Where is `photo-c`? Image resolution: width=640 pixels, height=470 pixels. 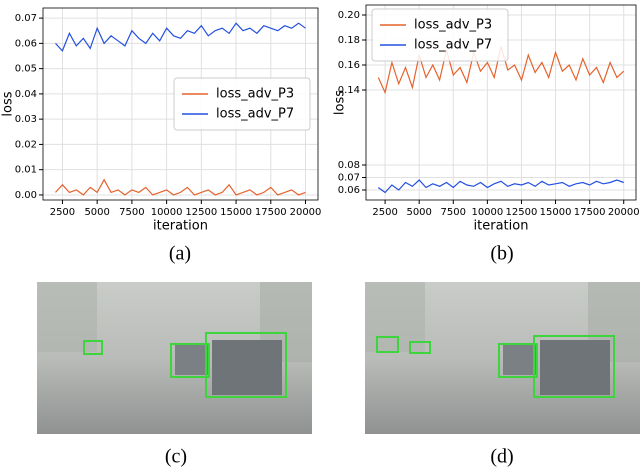 photo-c is located at coordinates (174, 358).